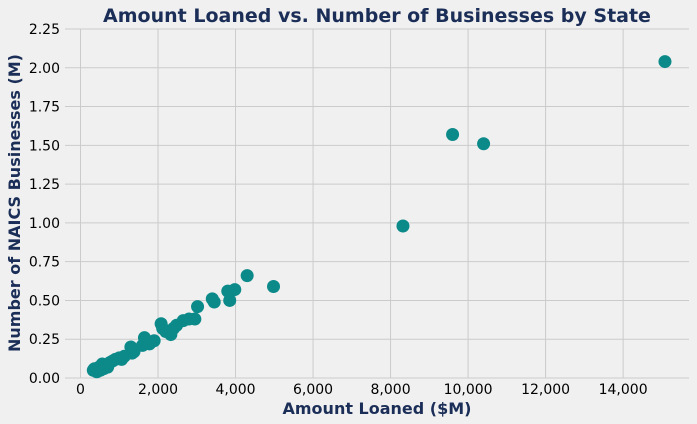 The height and width of the screenshot is (424, 697). I want to click on y-tick-label: 1.75, so click(44, 108).